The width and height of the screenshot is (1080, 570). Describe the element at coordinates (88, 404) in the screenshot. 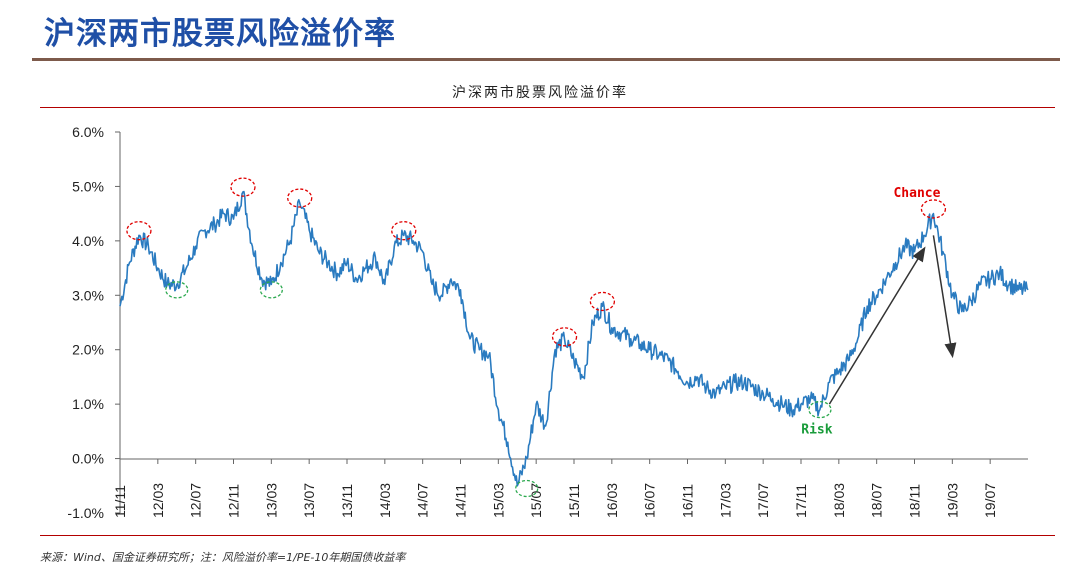

I see `y-tick-label: 1.0%` at that location.